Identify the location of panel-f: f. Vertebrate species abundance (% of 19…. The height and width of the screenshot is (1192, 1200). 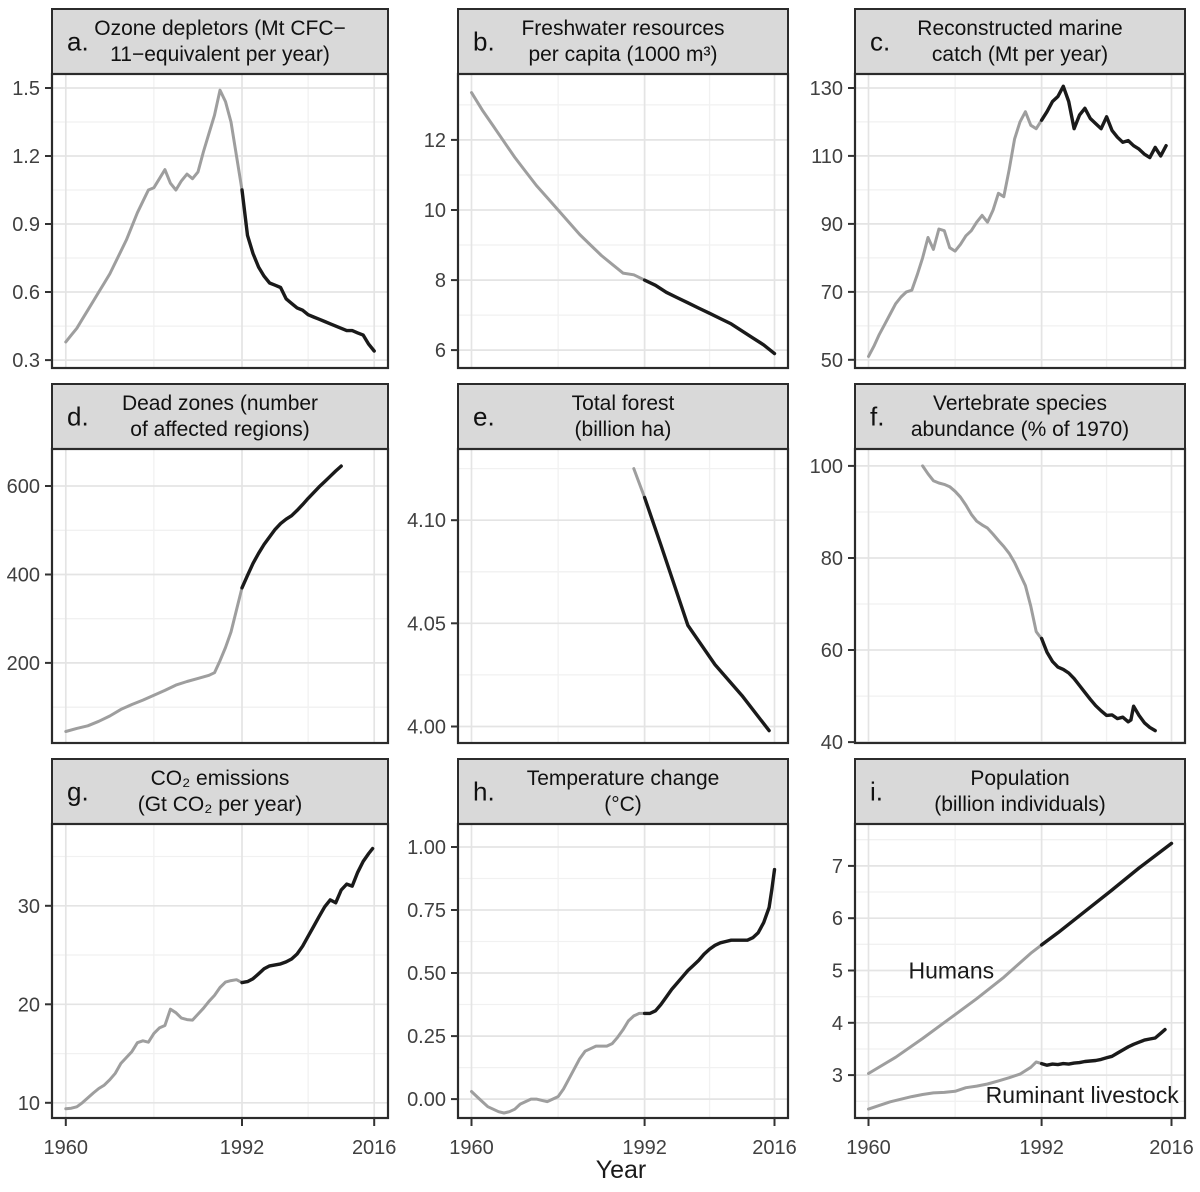
(993, 568).